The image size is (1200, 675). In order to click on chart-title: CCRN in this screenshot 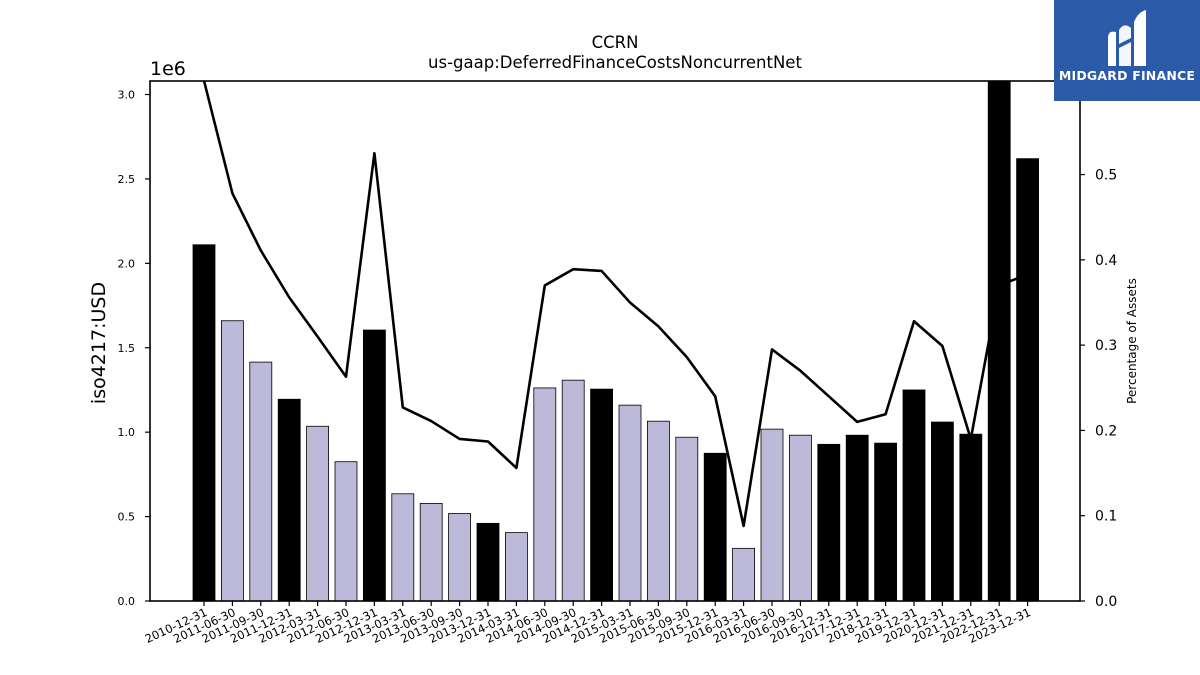, I will do `click(615, 42)`.